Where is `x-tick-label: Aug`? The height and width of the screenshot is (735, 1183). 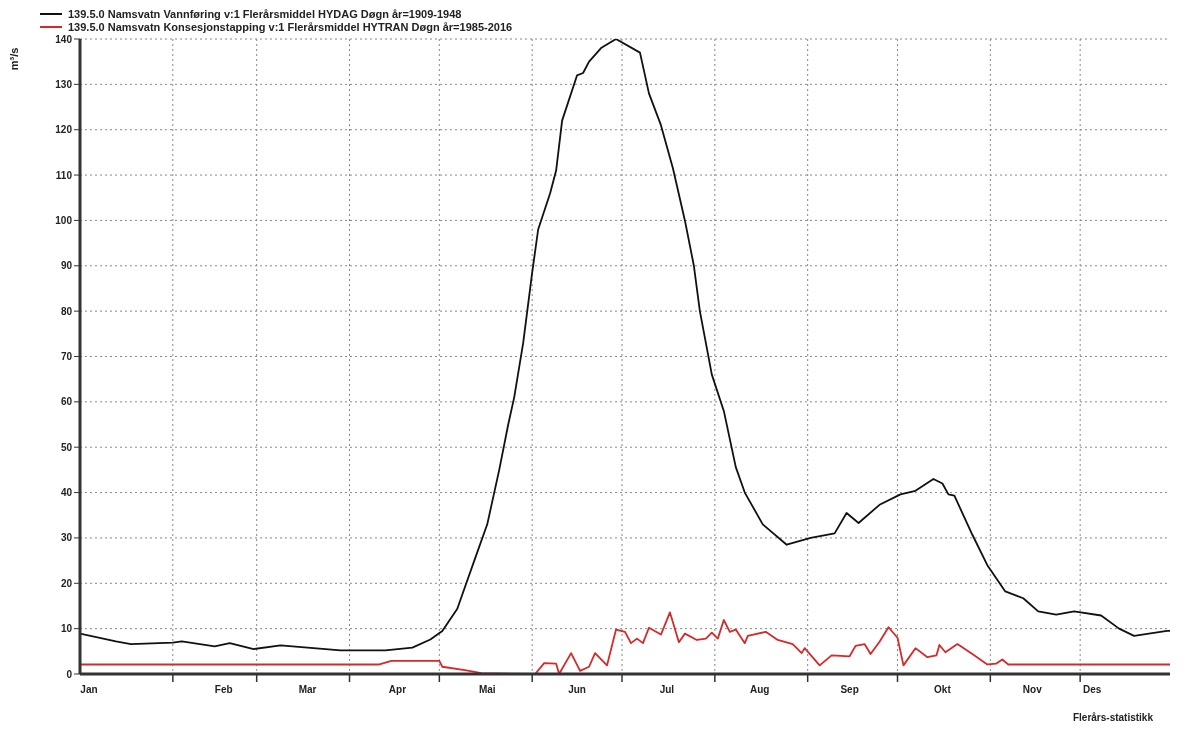 x-tick-label: Aug is located at coordinates (760, 690).